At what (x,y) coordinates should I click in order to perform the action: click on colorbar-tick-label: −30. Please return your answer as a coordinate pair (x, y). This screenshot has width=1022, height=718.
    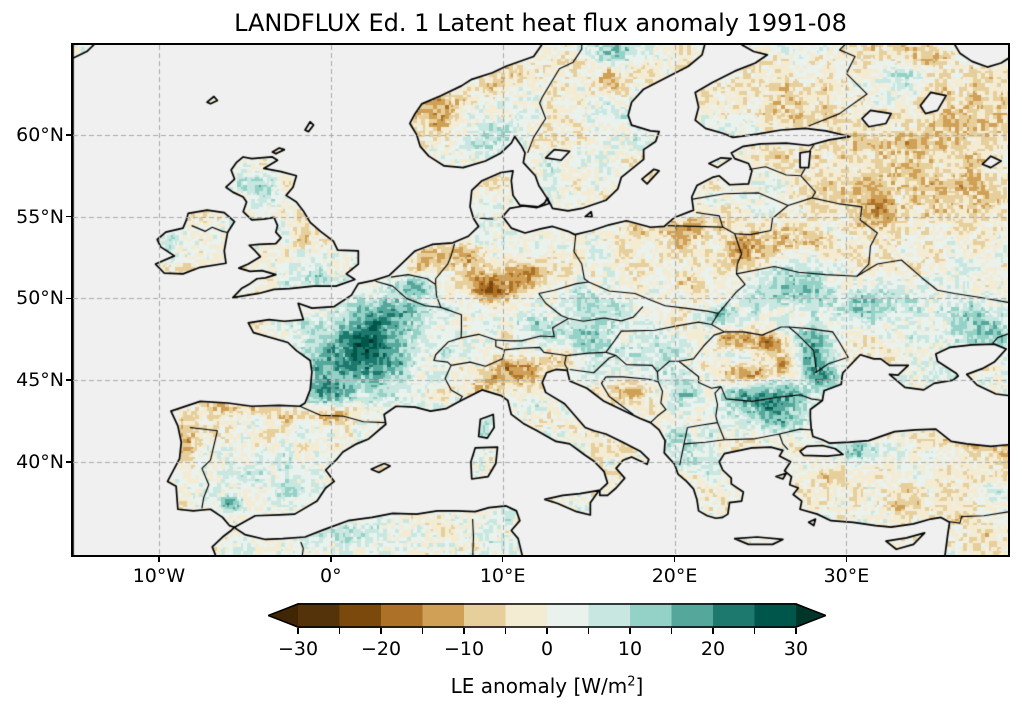
    Looking at the image, I should click on (298, 649).